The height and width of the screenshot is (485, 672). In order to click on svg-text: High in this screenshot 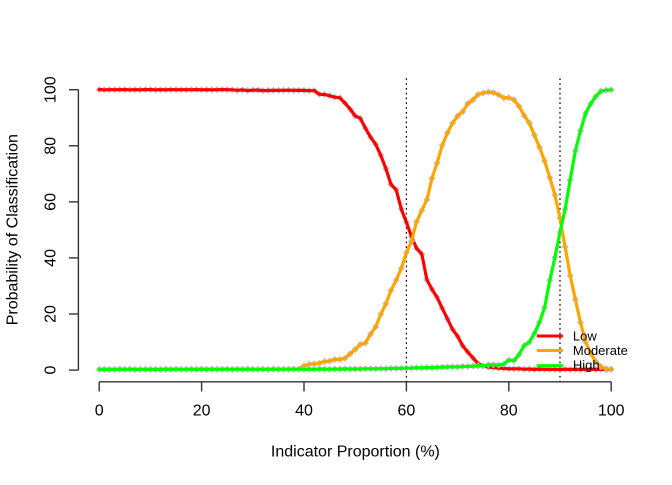, I will do `click(586, 365)`.